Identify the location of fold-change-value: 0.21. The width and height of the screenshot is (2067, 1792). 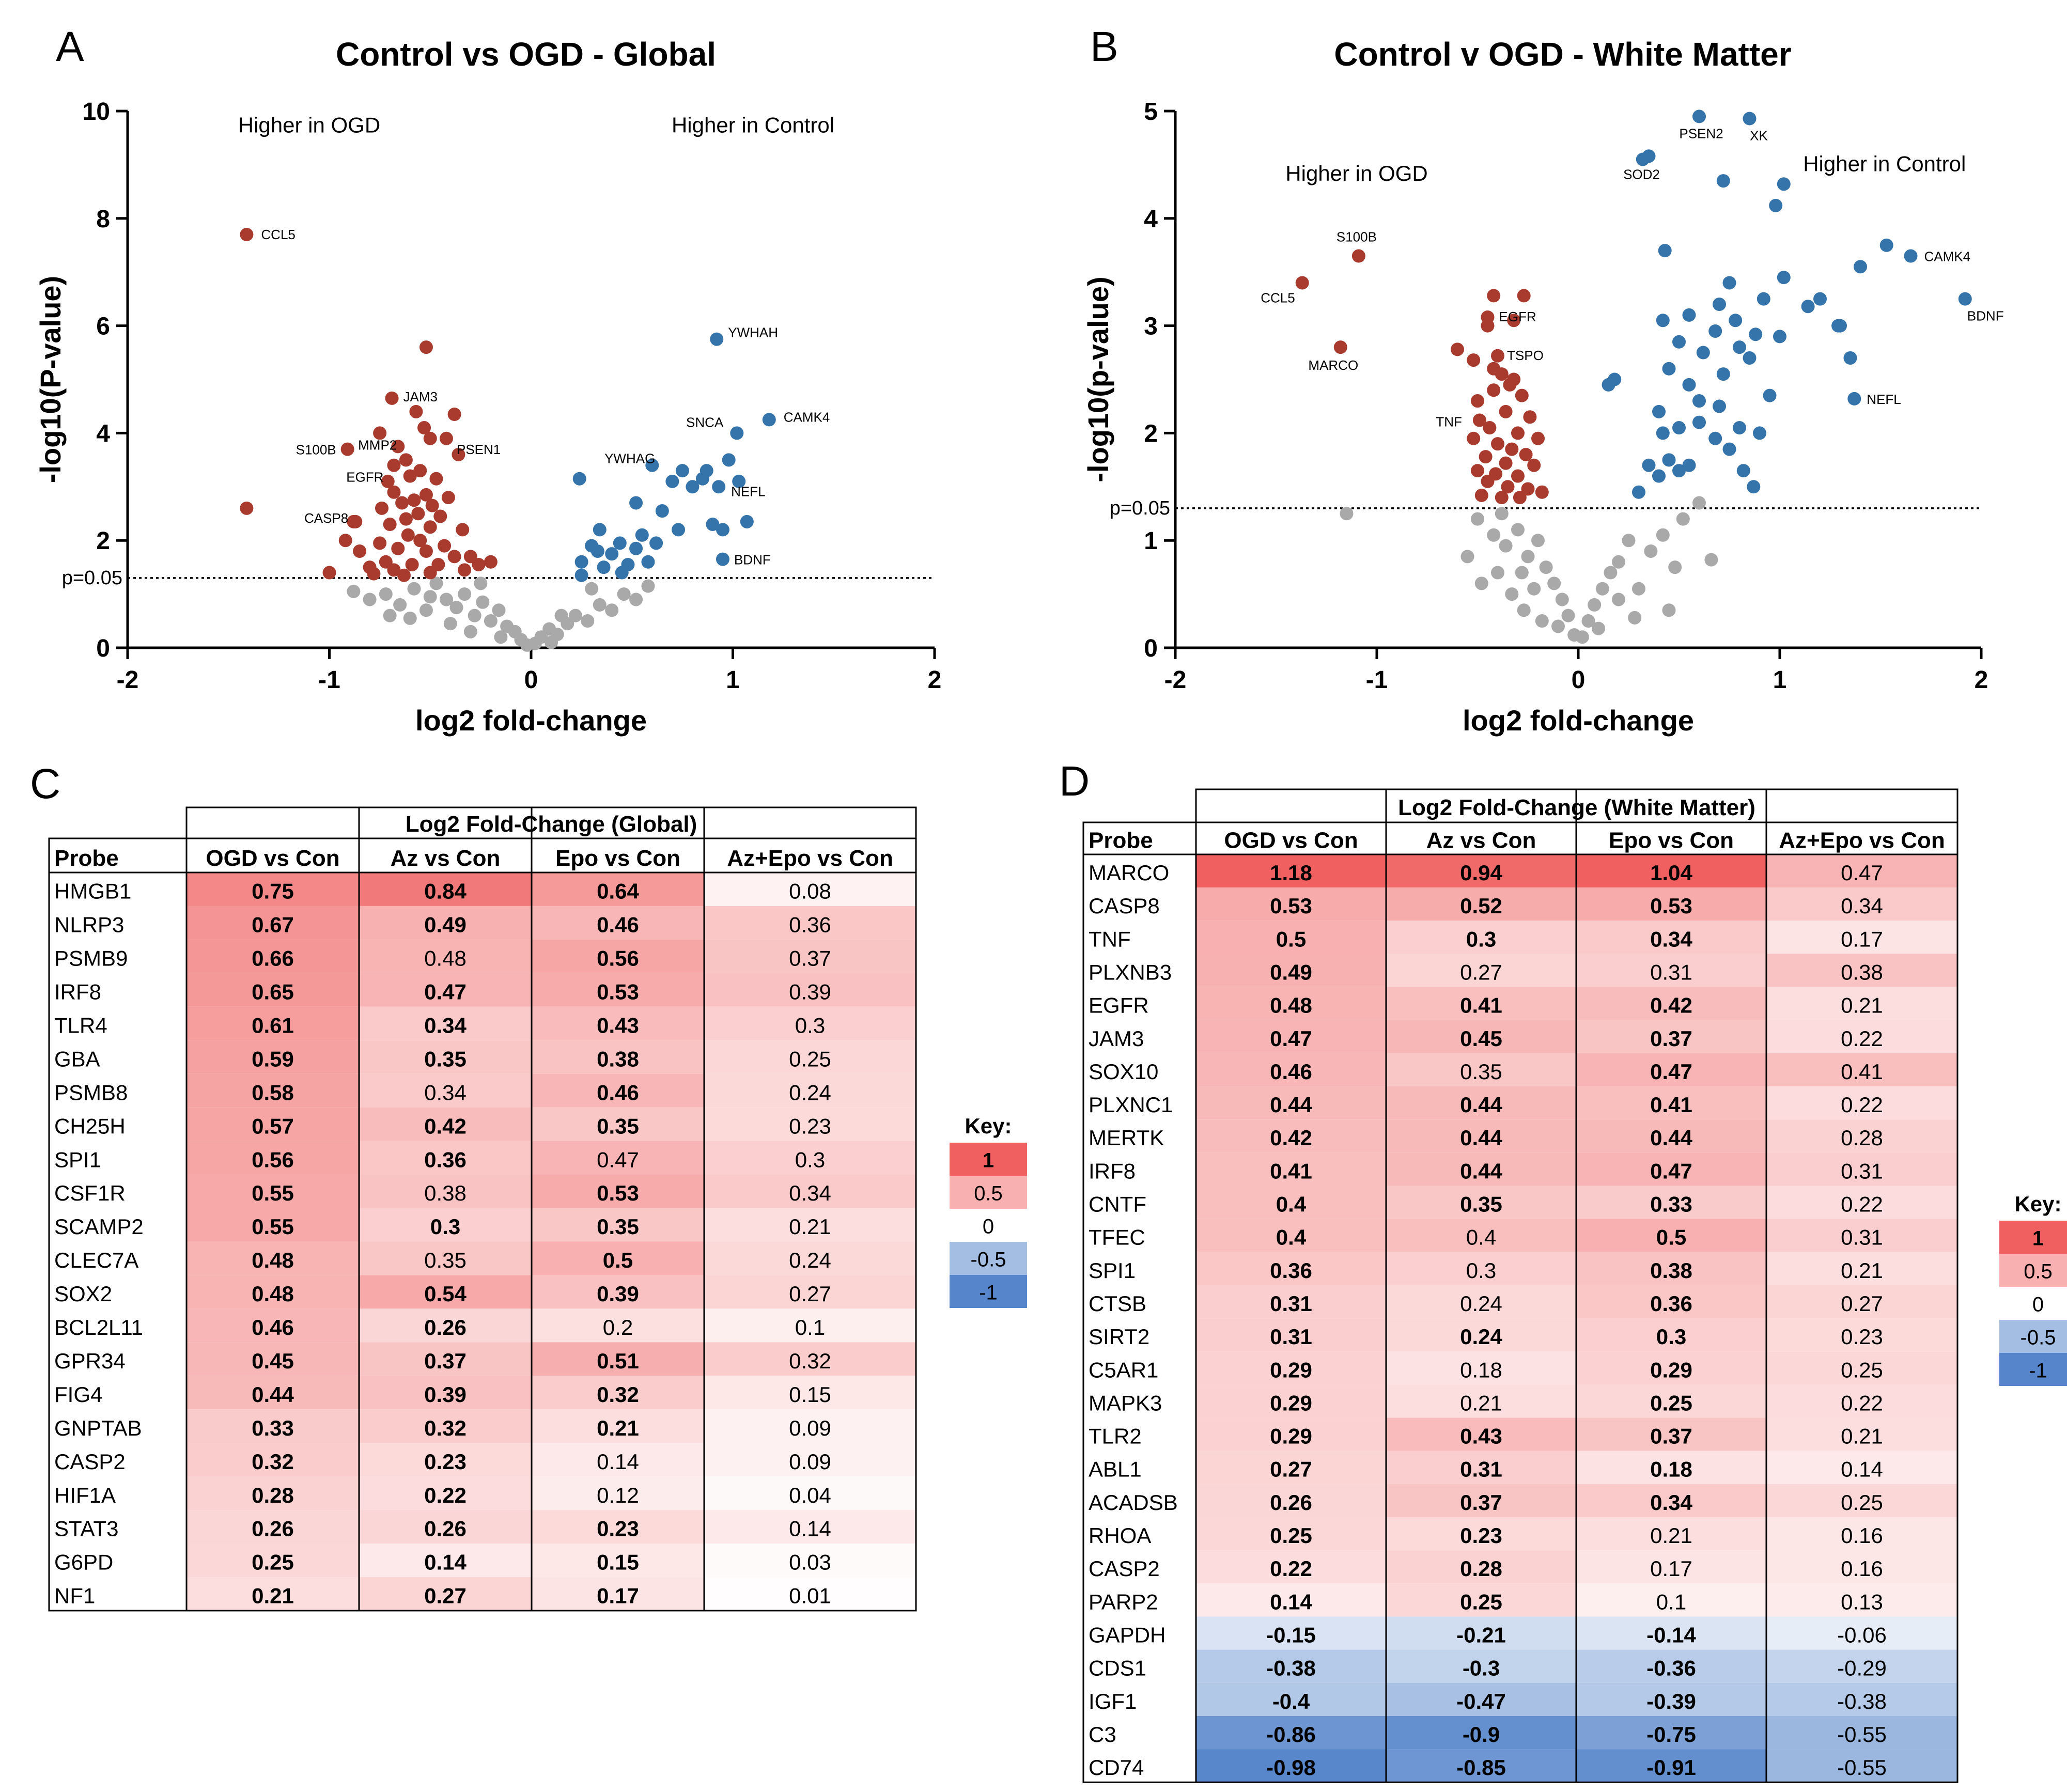
(1481, 1403).